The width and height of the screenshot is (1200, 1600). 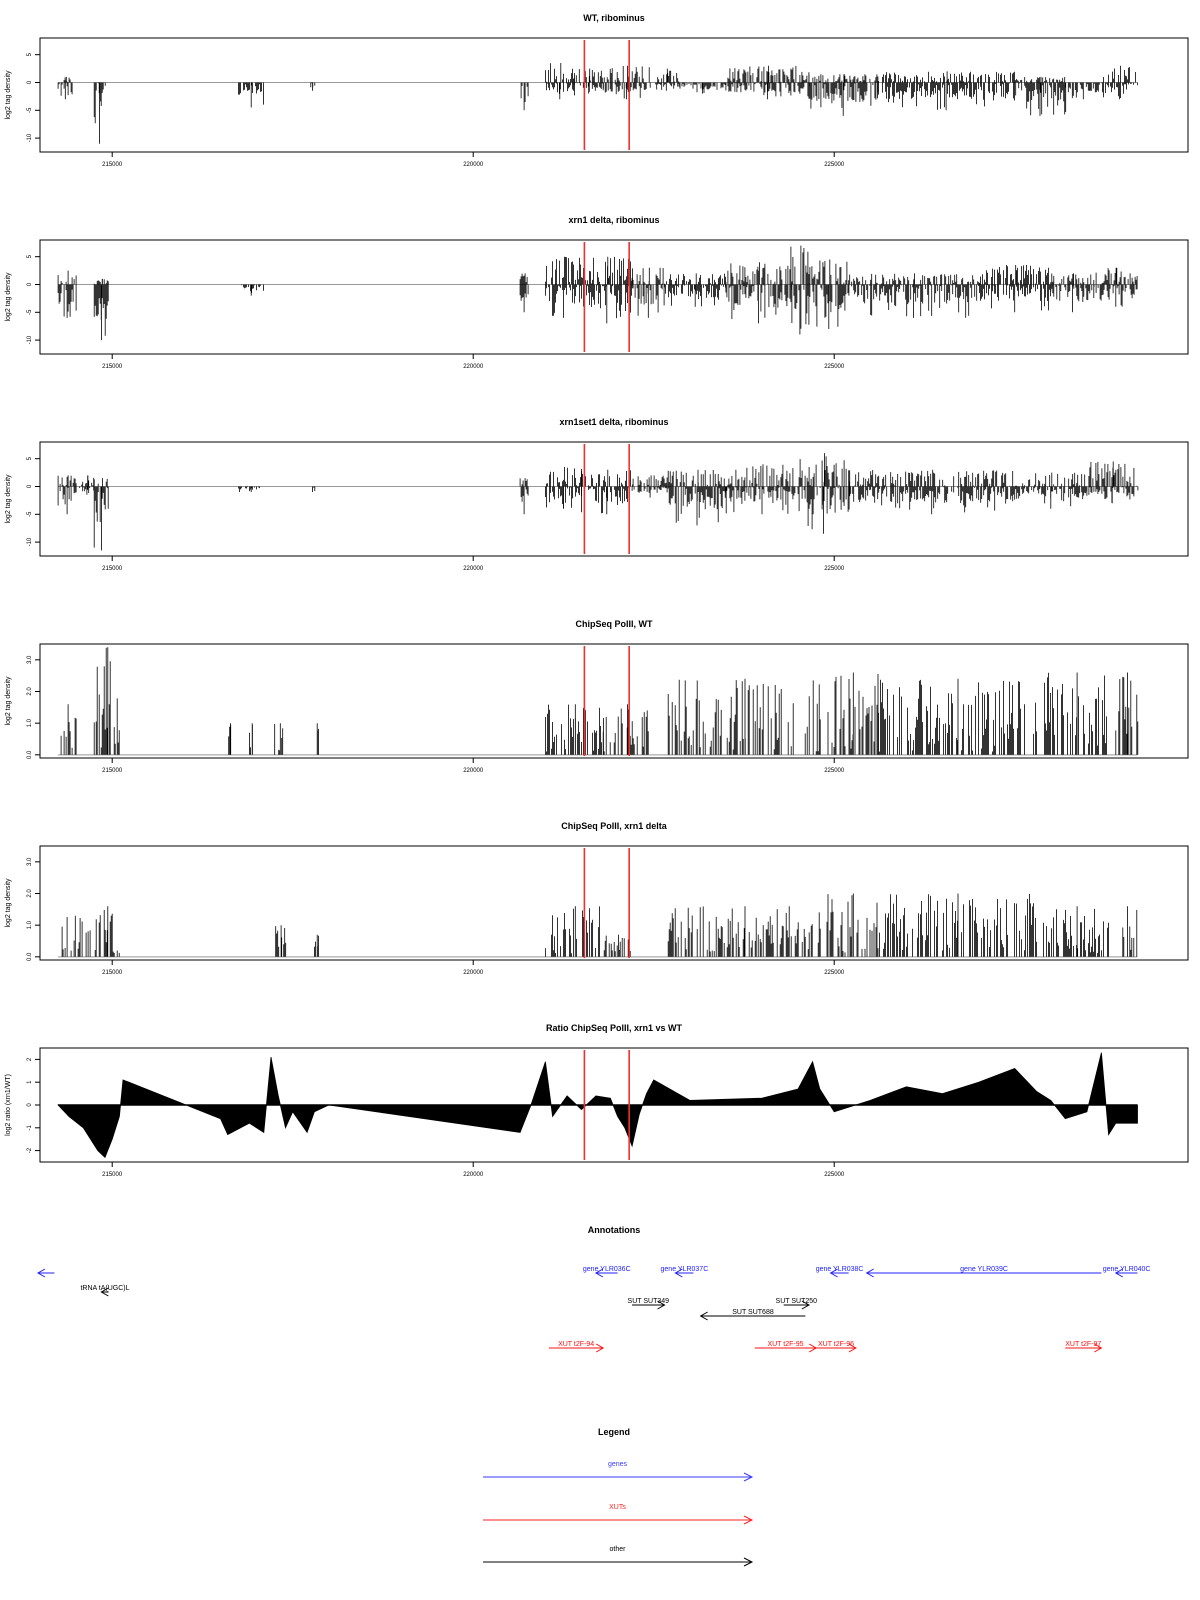 I want to click on annotation-other: SUT SUT688, so click(x=752, y=1315).